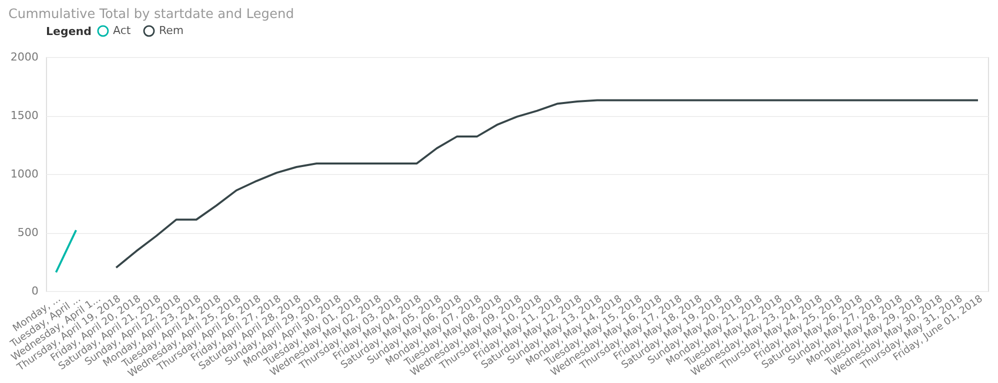 Image resolution: width=998 pixels, height=383 pixels. Describe the element at coordinates (171, 30) in the screenshot. I see `legend-label: Rem` at that location.